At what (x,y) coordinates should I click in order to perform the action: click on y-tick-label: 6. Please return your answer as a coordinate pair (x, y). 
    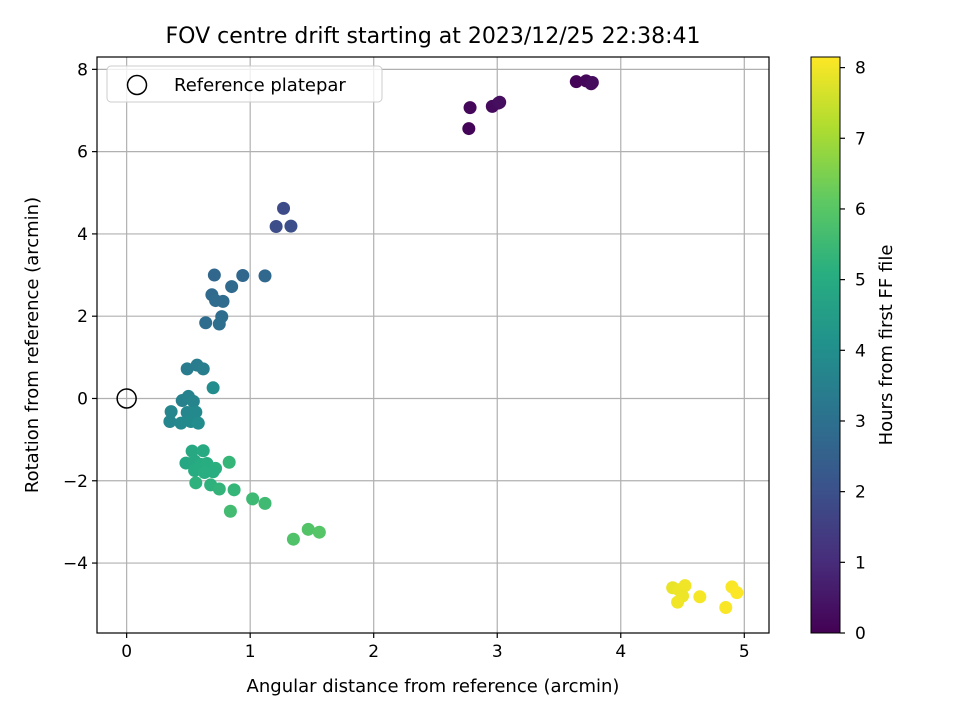
    Looking at the image, I should click on (82, 153).